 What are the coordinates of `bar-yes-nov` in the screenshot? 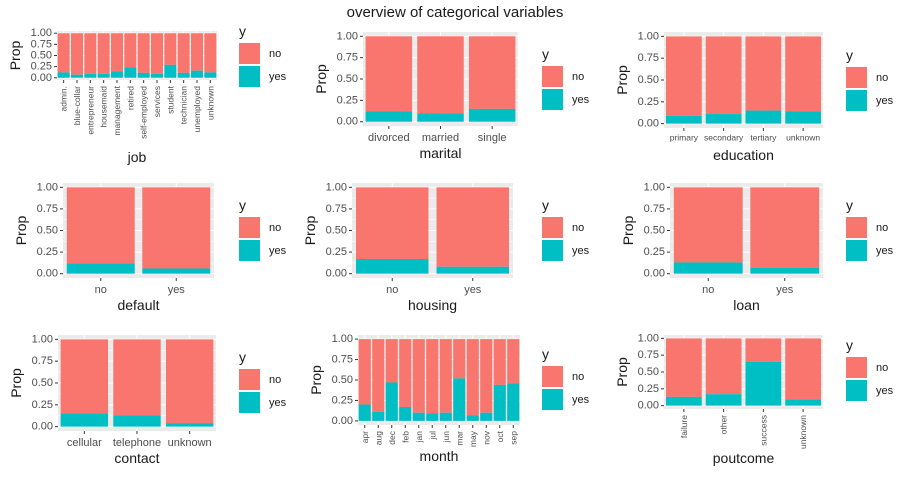 It's located at (486, 416).